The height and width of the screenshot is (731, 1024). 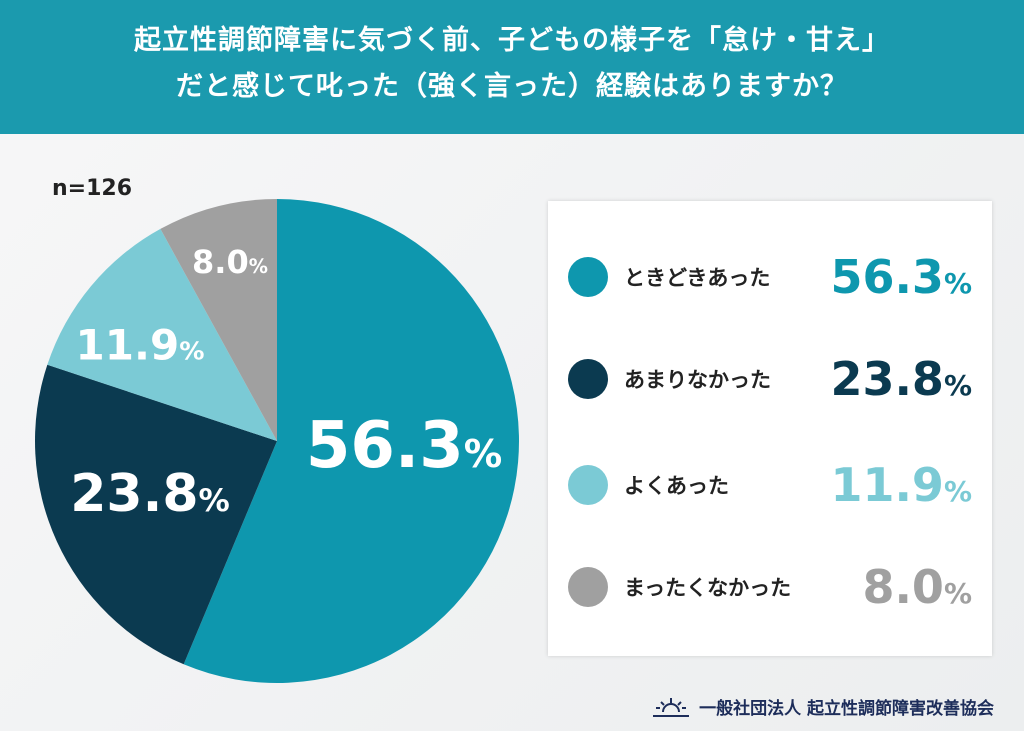 What do you see at coordinates (846, 709) in the screenshot?
I see `org-name: 一般社団法人 起立性調節障害改善協会` at bounding box center [846, 709].